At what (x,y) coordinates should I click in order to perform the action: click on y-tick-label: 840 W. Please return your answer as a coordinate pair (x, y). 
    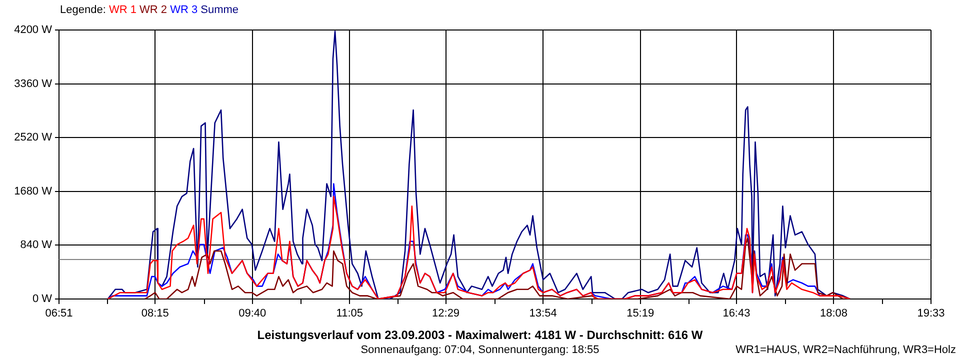
    Looking at the image, I should click on (36, 245).